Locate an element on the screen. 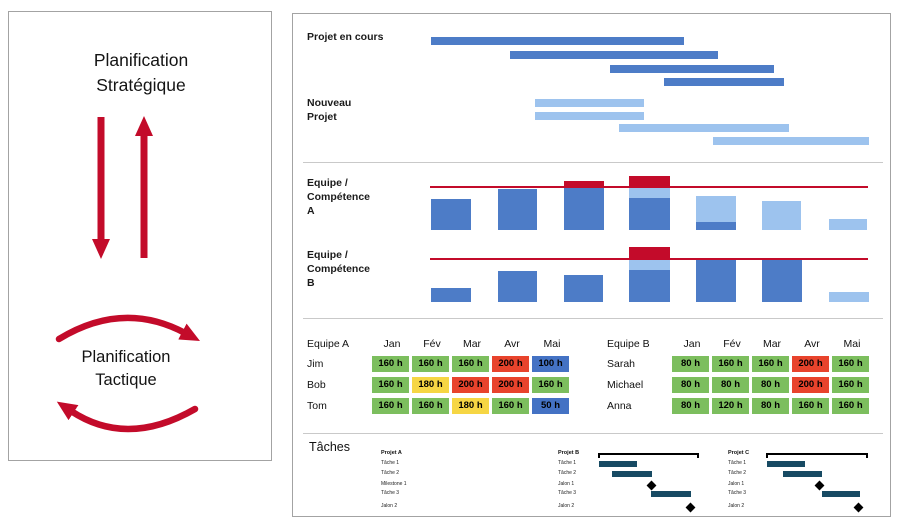 This screenshot has height=529, width=899. team-b-label: Equipe / Compétence B is located at coordinates (339, 269).